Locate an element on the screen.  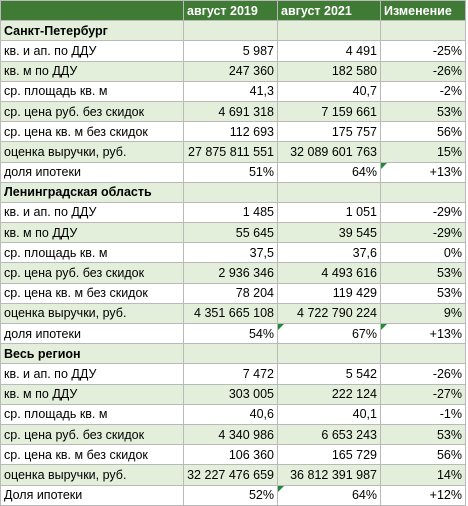
table-row: доля ипотеки 51% 64% +13% is located at coordinates (233, 172).